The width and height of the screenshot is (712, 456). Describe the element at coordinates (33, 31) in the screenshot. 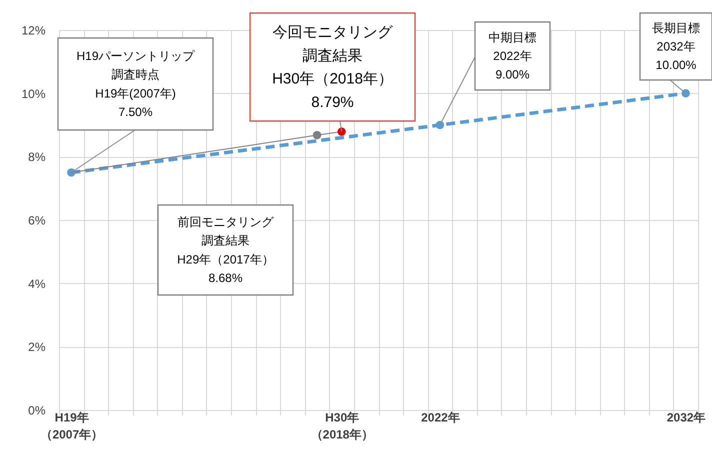

I see `y-tick-label: 12%` at that location.